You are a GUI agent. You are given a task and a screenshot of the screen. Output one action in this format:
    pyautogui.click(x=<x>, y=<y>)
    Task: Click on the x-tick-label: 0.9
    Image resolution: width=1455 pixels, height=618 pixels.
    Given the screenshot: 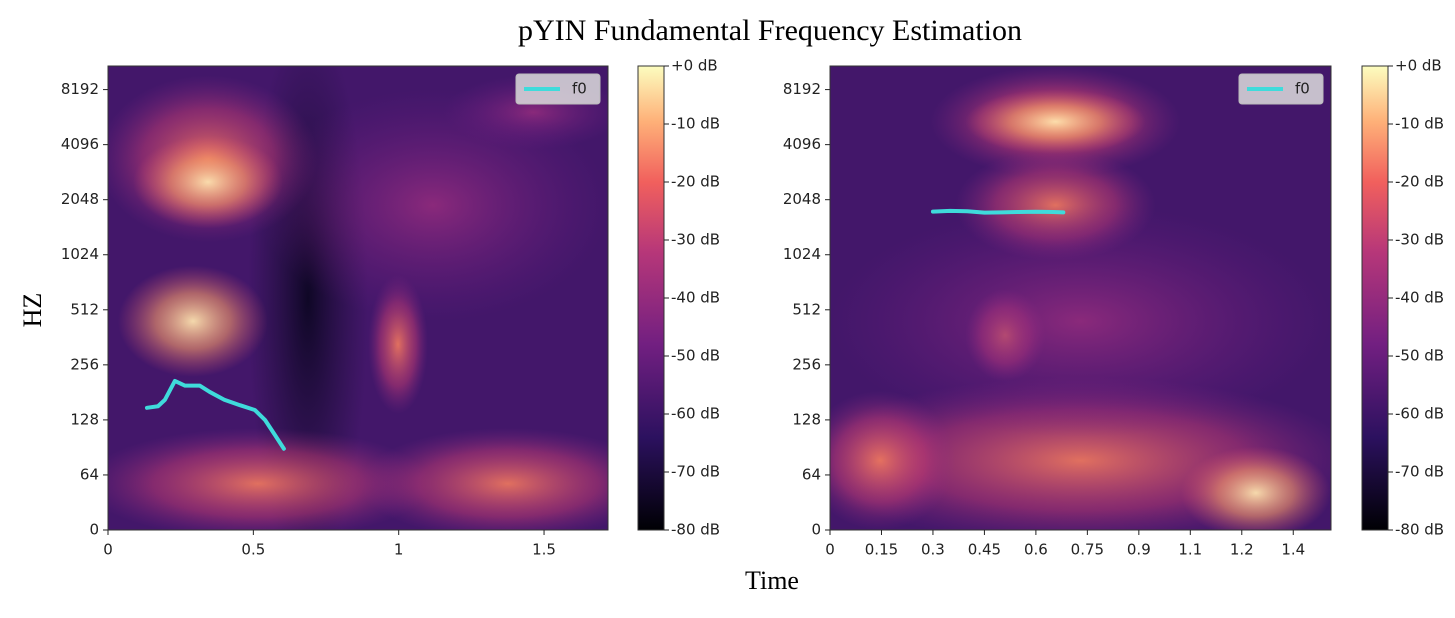 What is the action you would take?
    pyautogui.click(x=1139, y=550)
    